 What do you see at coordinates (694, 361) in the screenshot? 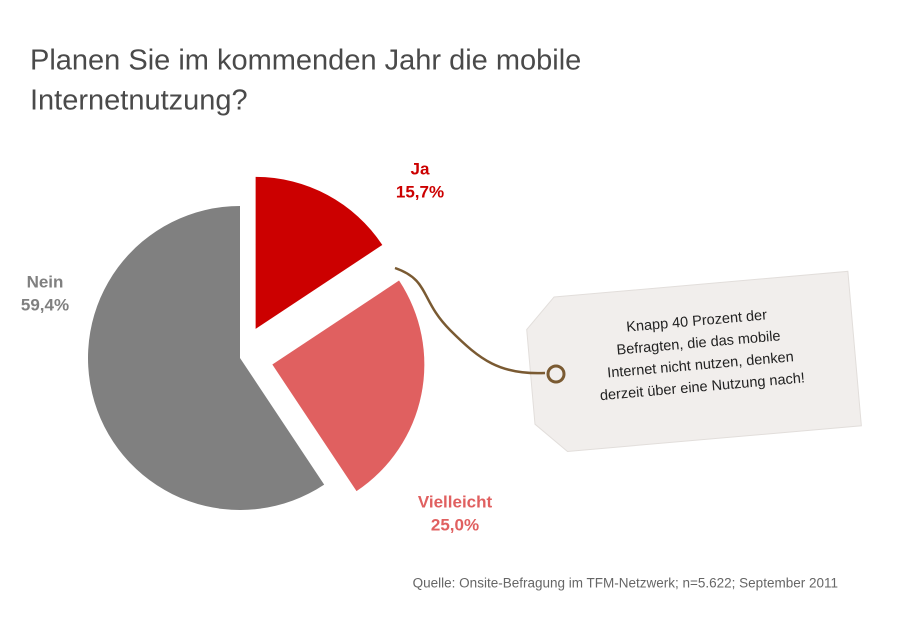
I see `tag-shape` at bounding box center [694, 361].